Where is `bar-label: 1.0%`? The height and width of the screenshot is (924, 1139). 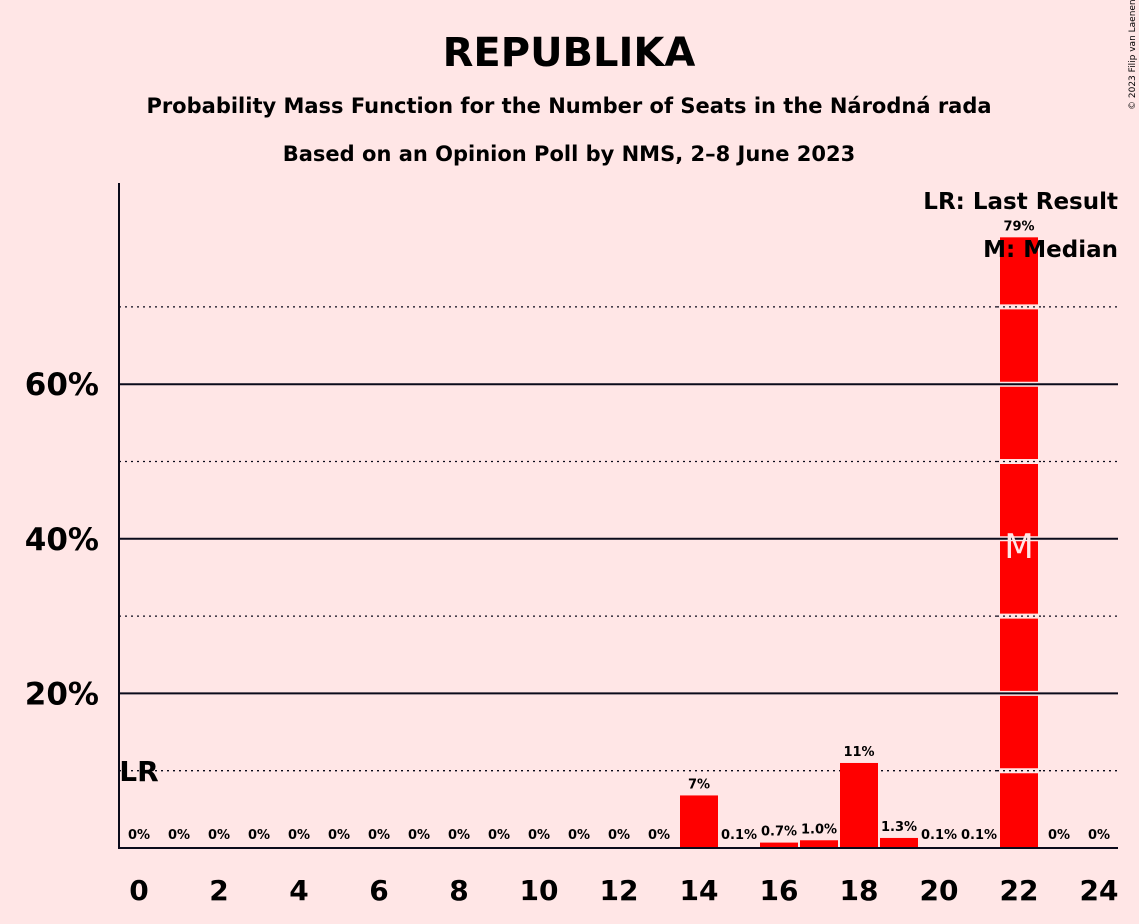 bar-label: 1.0% is located at coordinates (819, 829).